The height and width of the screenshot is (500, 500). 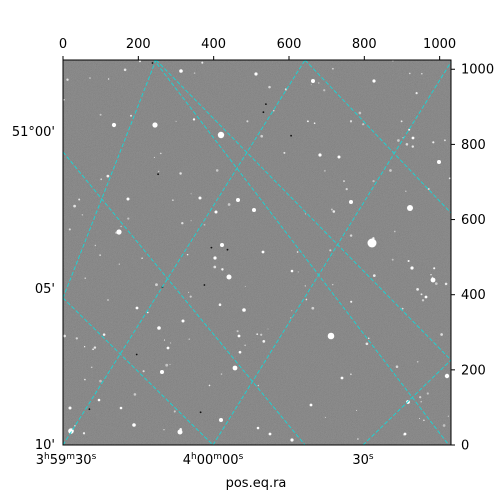 What do you see at coordinates (213, 460) in the screenshot?
I see `ra-tick-label: 4h00m00s` at bounding box center [213, 460].